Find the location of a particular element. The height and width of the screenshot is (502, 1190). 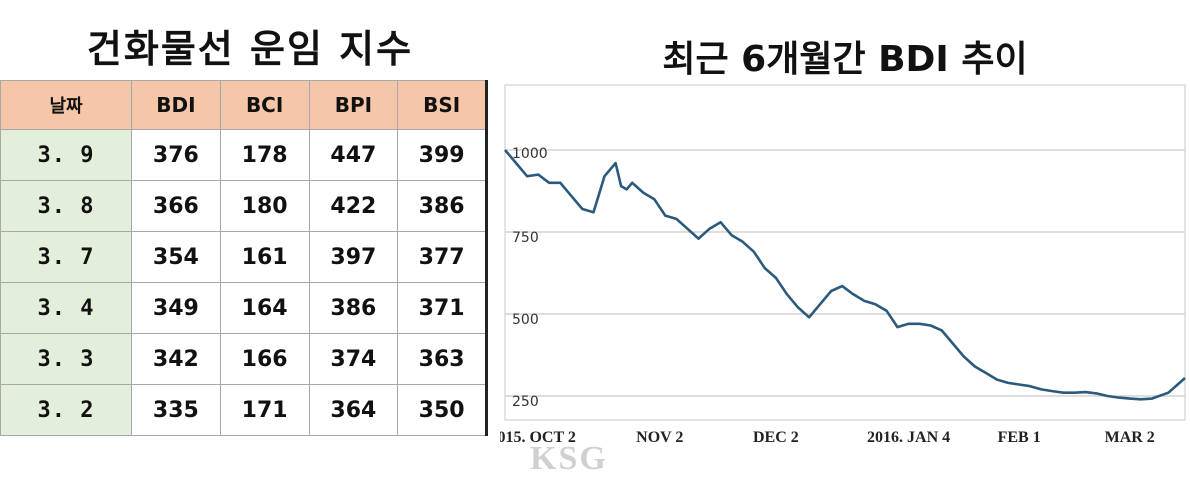

watermark-logo: KSG is located at coordinates (569, 458).